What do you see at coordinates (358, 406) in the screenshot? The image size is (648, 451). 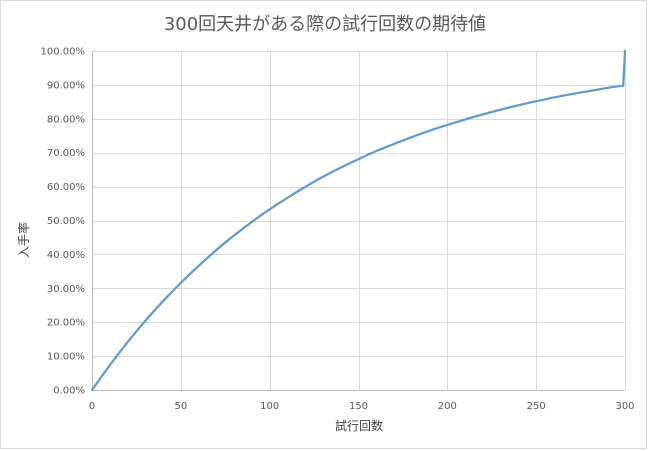 I see `x-tick-label: 150` at bounding box center [358, 406].